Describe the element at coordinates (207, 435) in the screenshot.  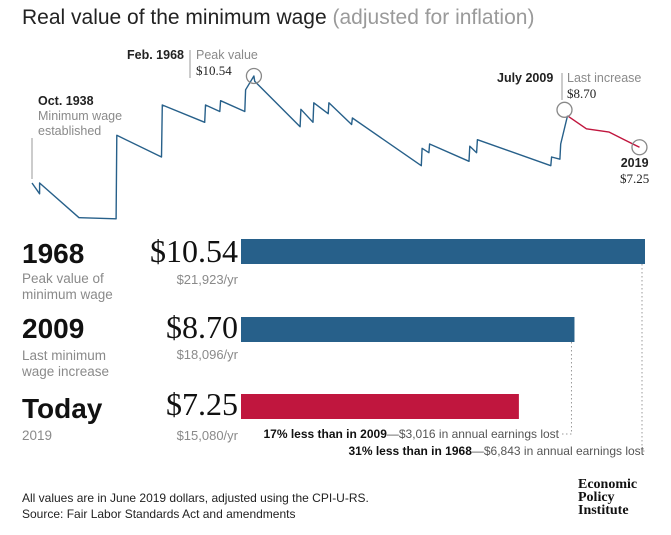
I see `row-today-annual: $15,080/yr` at that location.